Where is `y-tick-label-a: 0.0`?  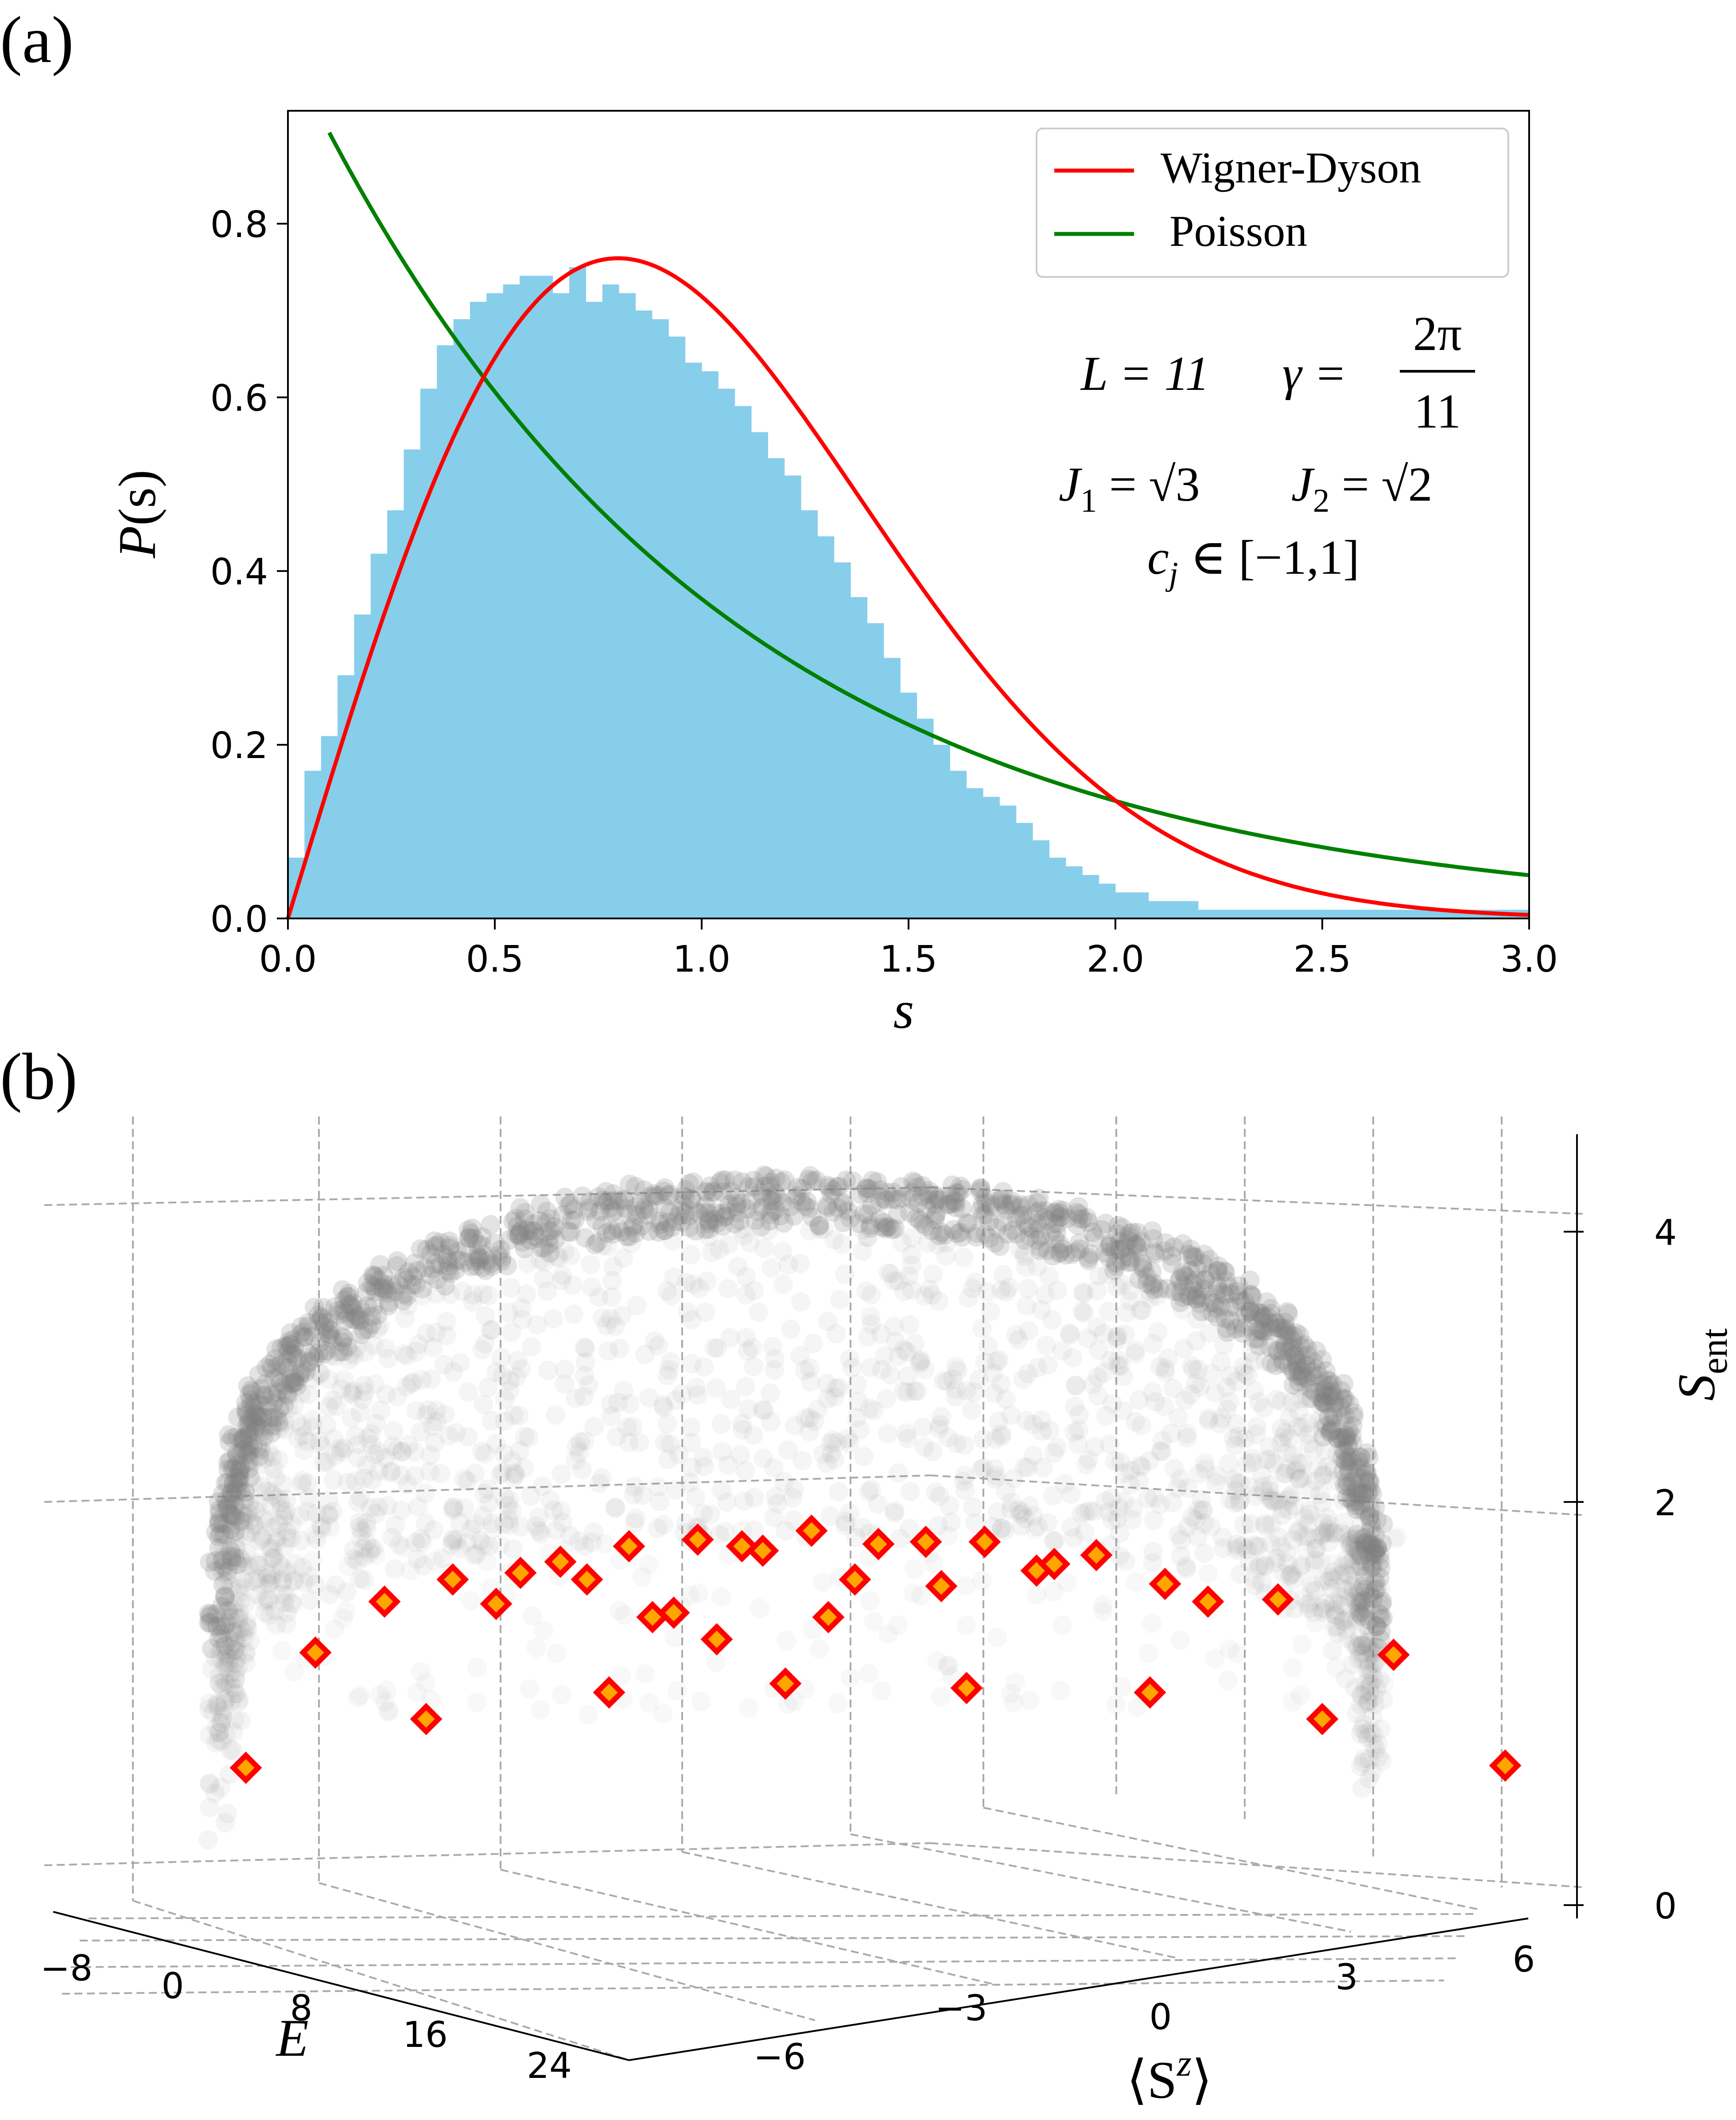 y-tick-label-a: 0.0 is located at coordinates (239, 920).